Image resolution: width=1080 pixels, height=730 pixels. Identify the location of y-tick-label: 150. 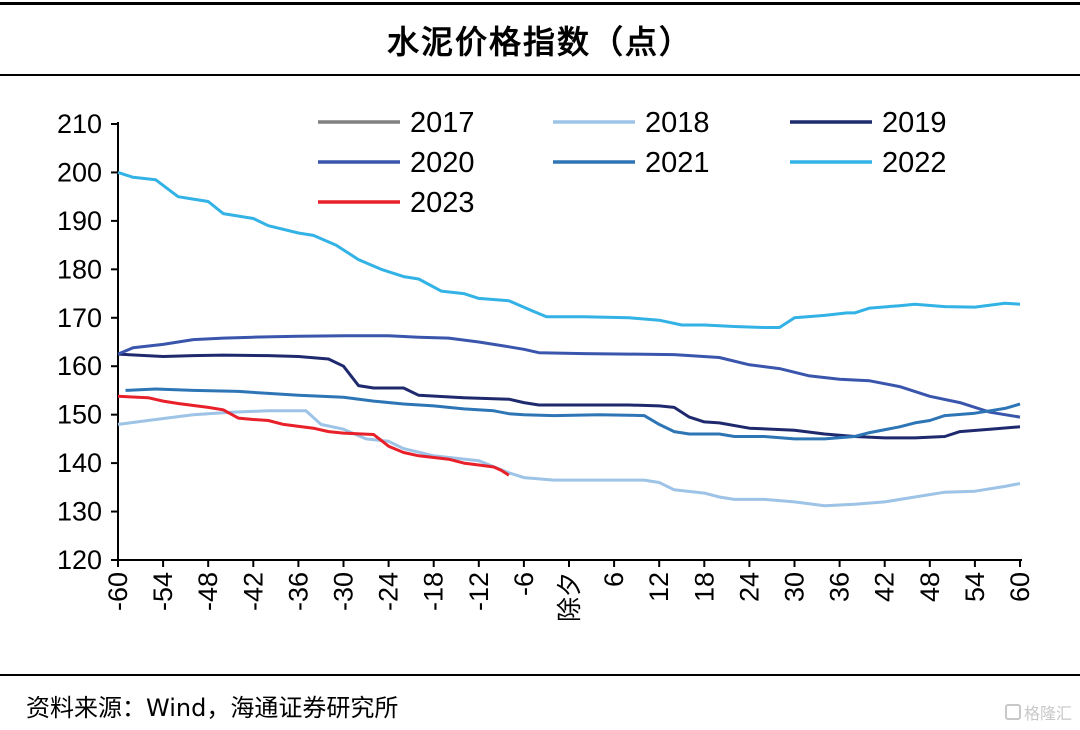
(79, 415).